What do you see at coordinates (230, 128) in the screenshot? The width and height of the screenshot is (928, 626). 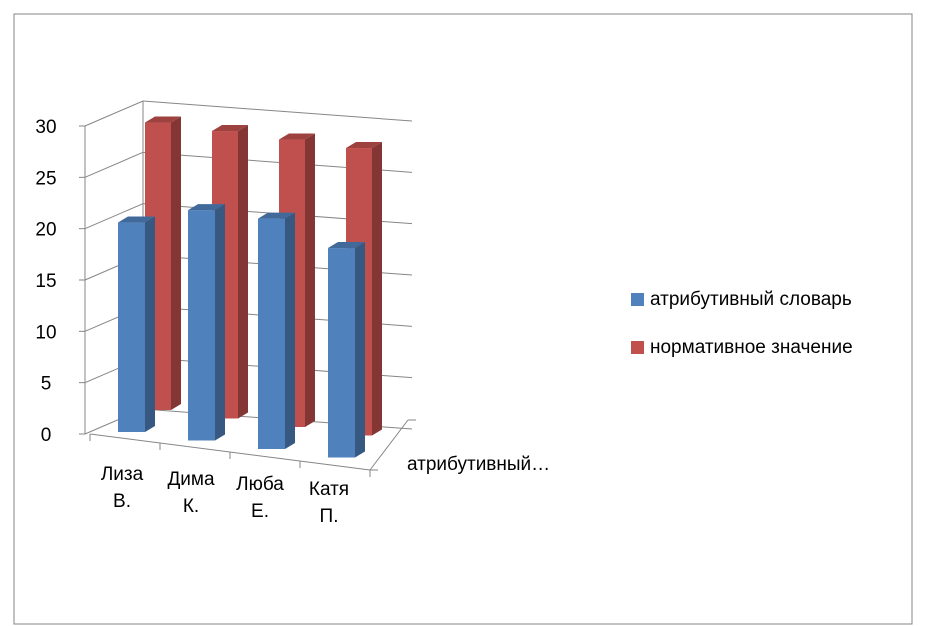 I see `bar-normative-2-top` at bounding box center [230, 128].